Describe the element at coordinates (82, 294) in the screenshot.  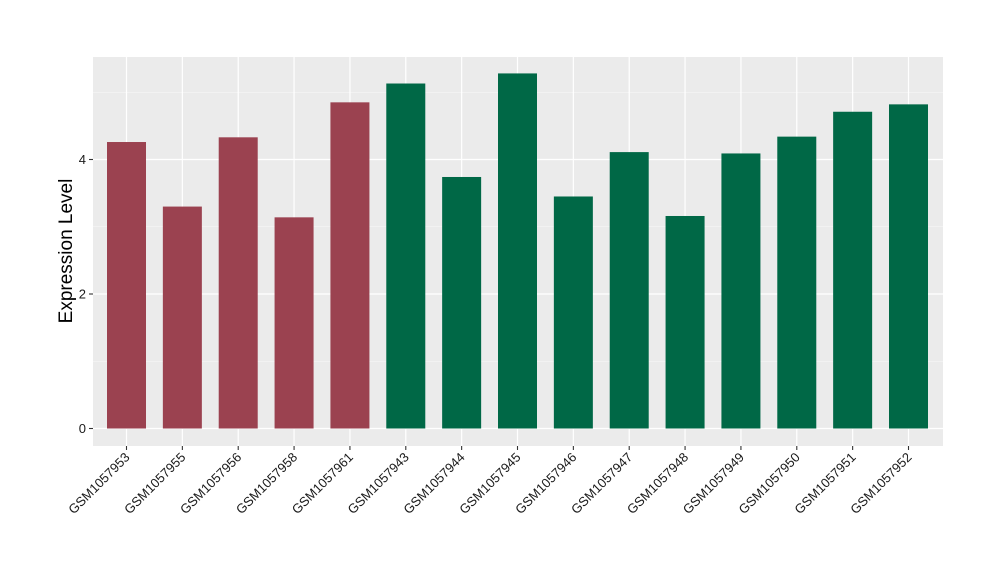
I see `y-tick-label: 2` at that location.